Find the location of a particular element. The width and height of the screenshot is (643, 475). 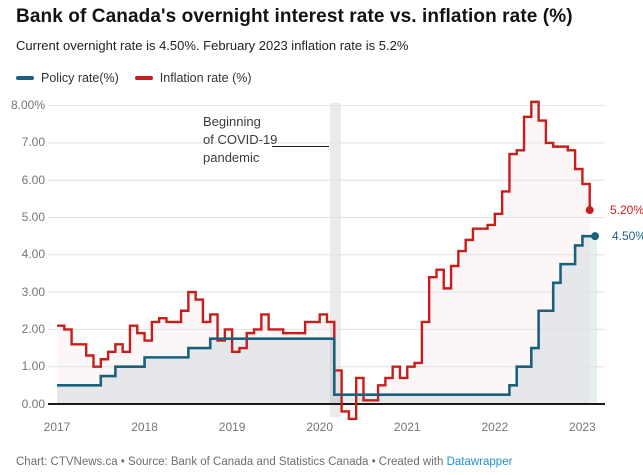

legend-item-policy-rate: Policy rate(%) is located at coordinates (67, 78).